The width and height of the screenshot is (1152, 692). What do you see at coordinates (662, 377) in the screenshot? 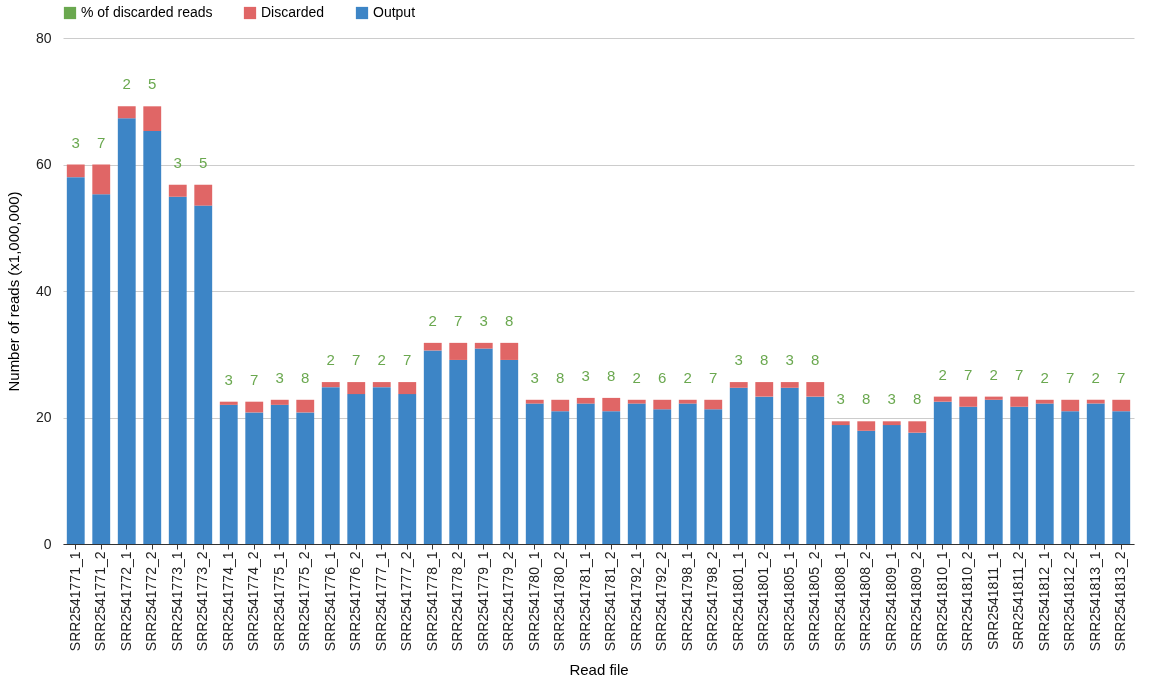
I see `annotation: 6` at bounding box center [662, 377].